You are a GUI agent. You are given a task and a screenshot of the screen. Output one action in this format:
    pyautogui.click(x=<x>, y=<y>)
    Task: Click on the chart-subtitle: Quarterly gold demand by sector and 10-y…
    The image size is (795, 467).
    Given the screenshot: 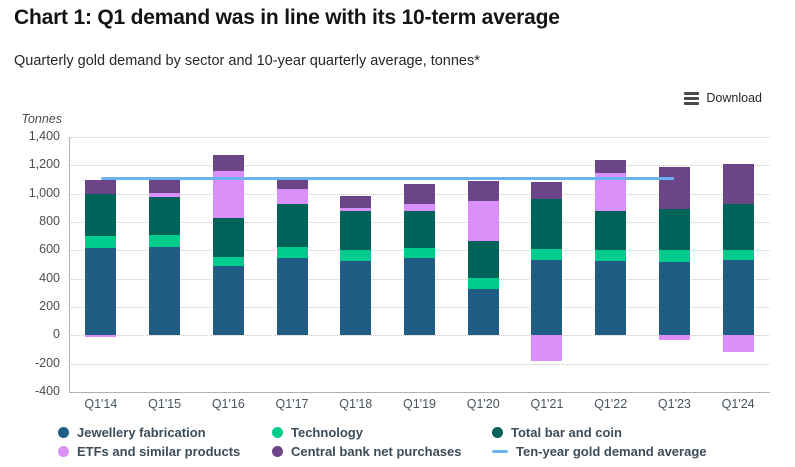 What is the action you would take?
    pyautogui.click(x=247, y=61)
    